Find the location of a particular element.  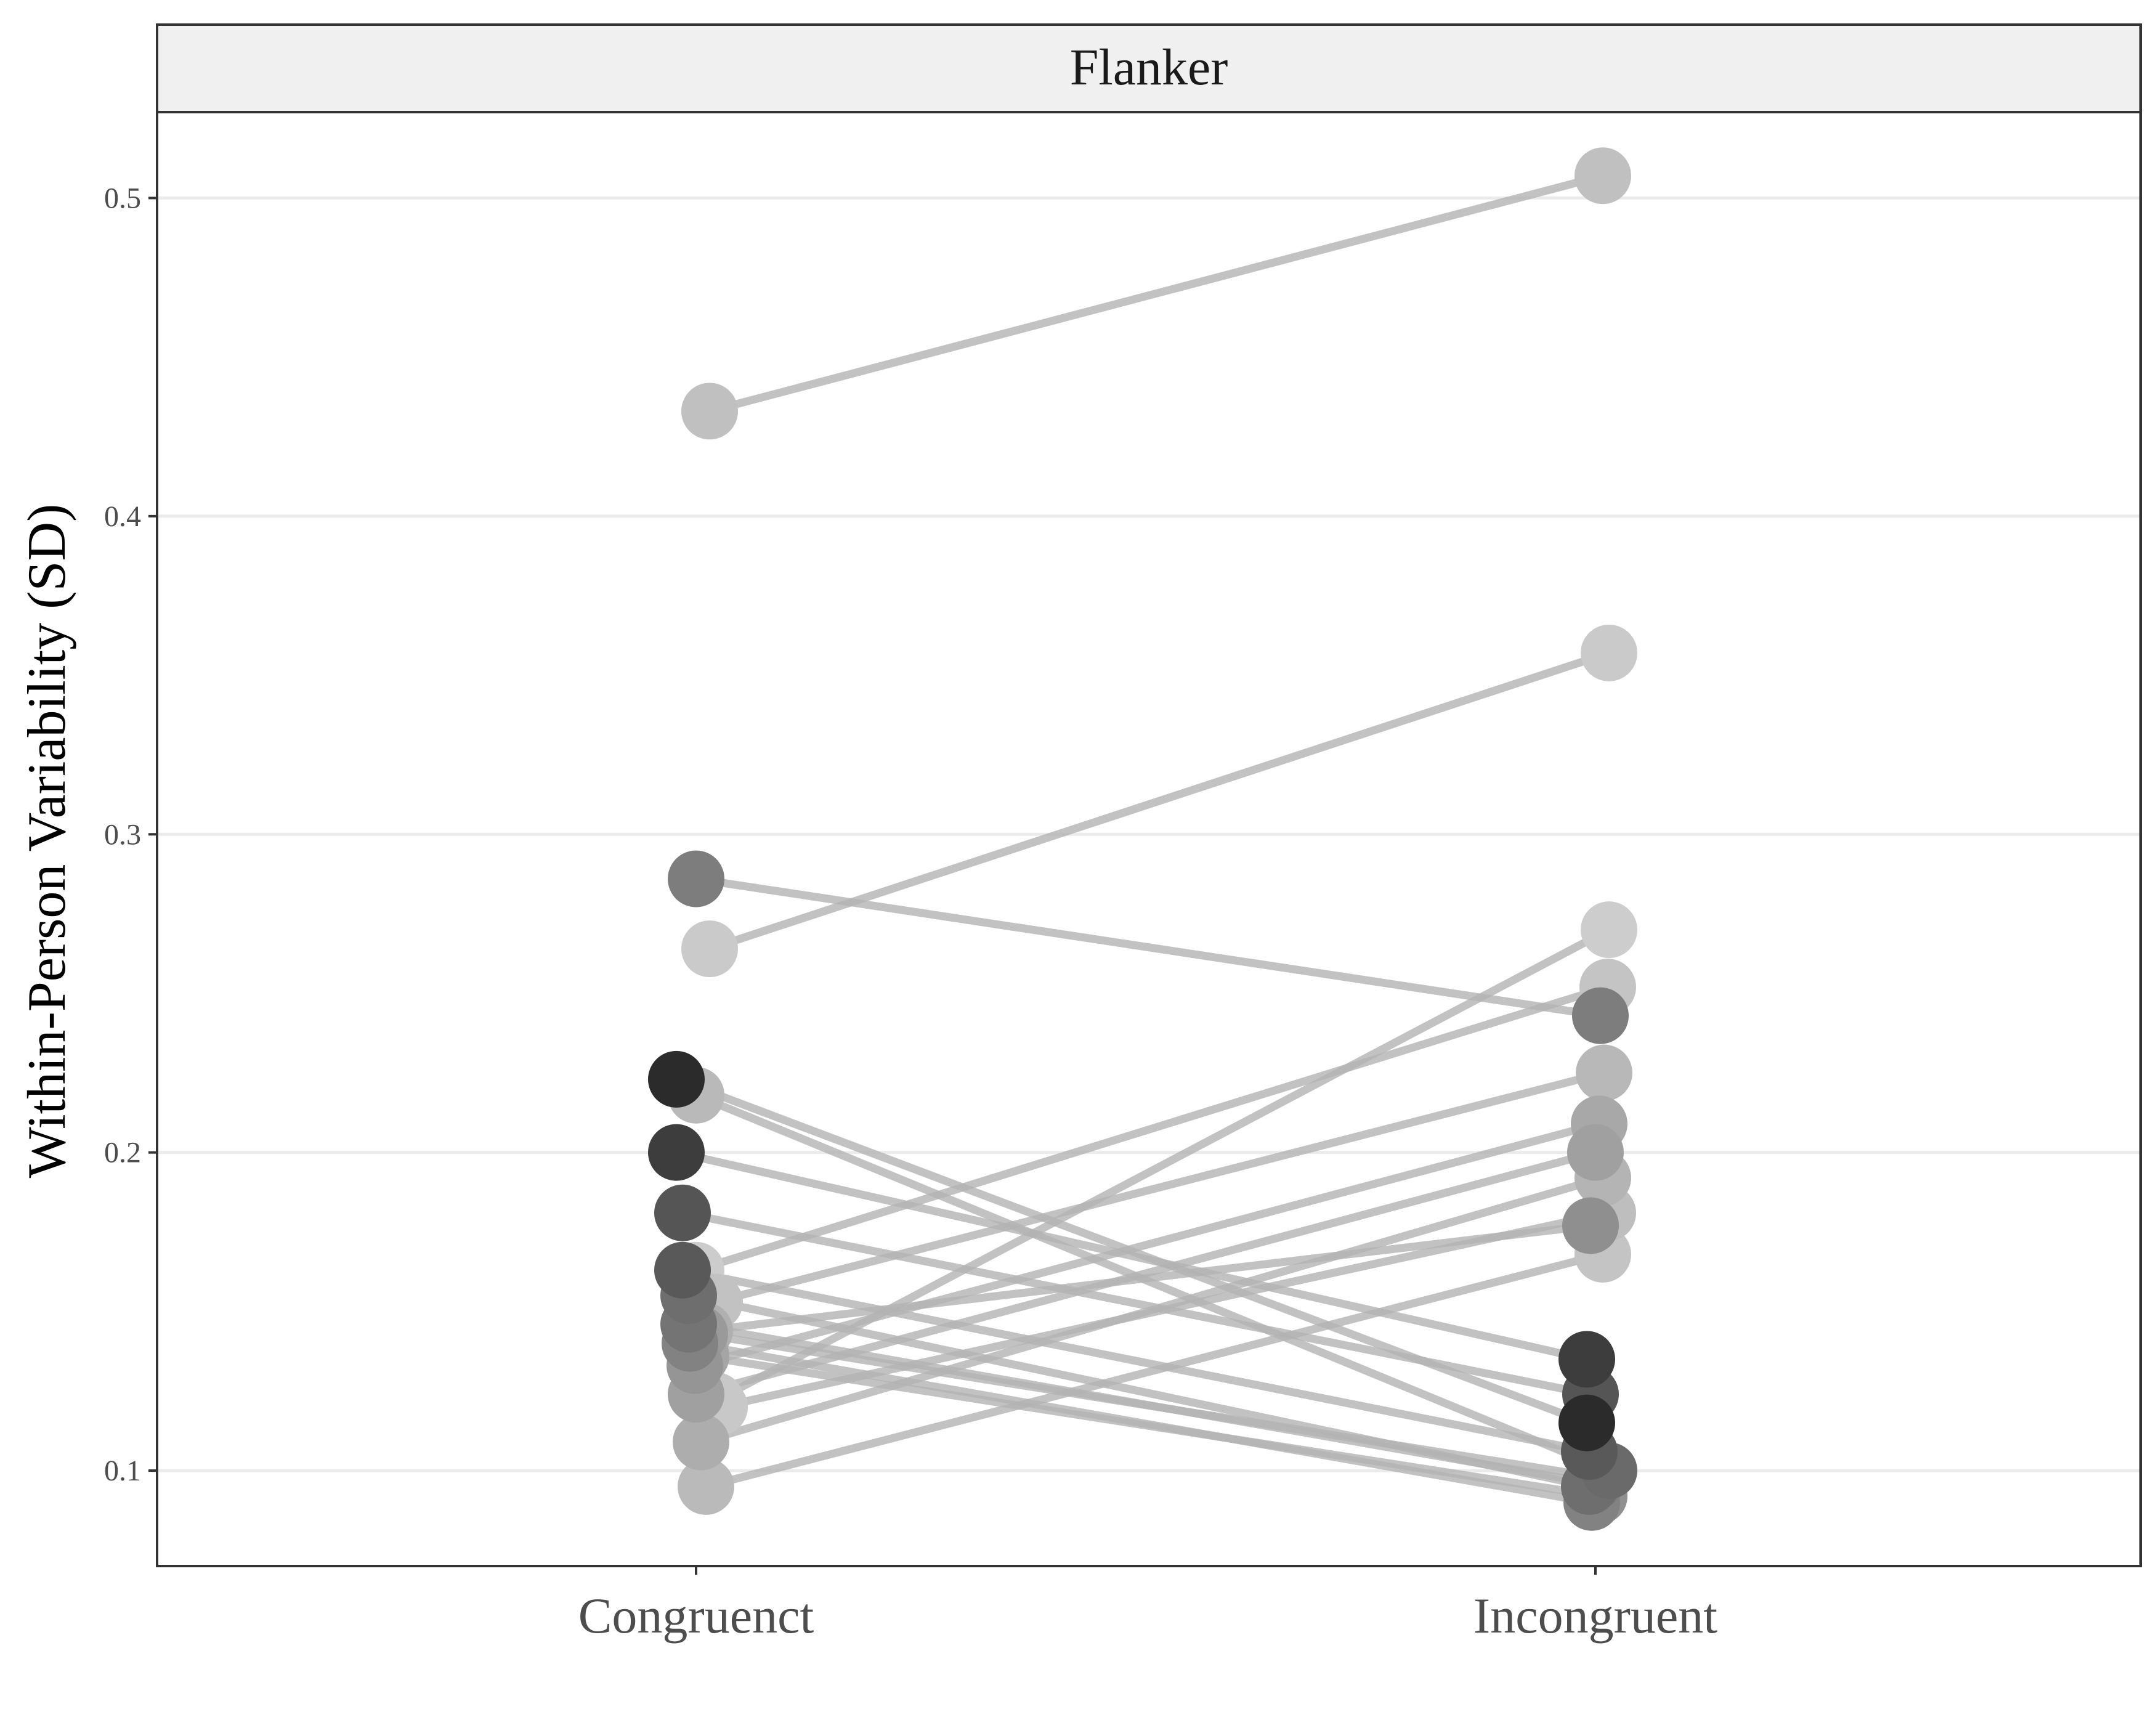

x-tick-label: Incongruent is located at coordinates (1595, 1616).